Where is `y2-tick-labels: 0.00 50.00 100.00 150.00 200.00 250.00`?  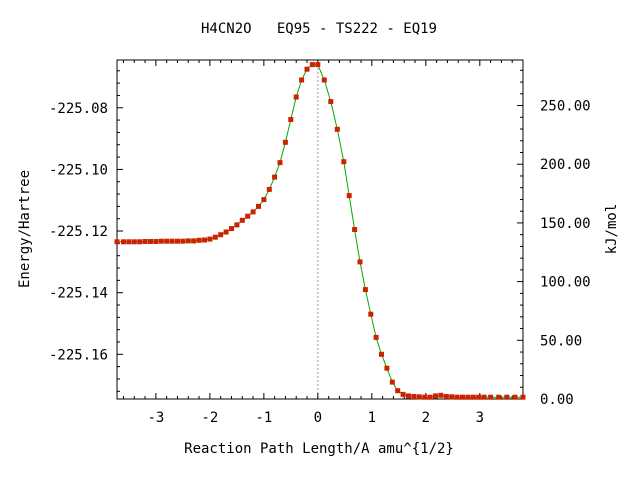
y2-tick-labels: 0.00 50.00 100.00 150.00 200.00 250.00 is located at coordinates (565, 253).